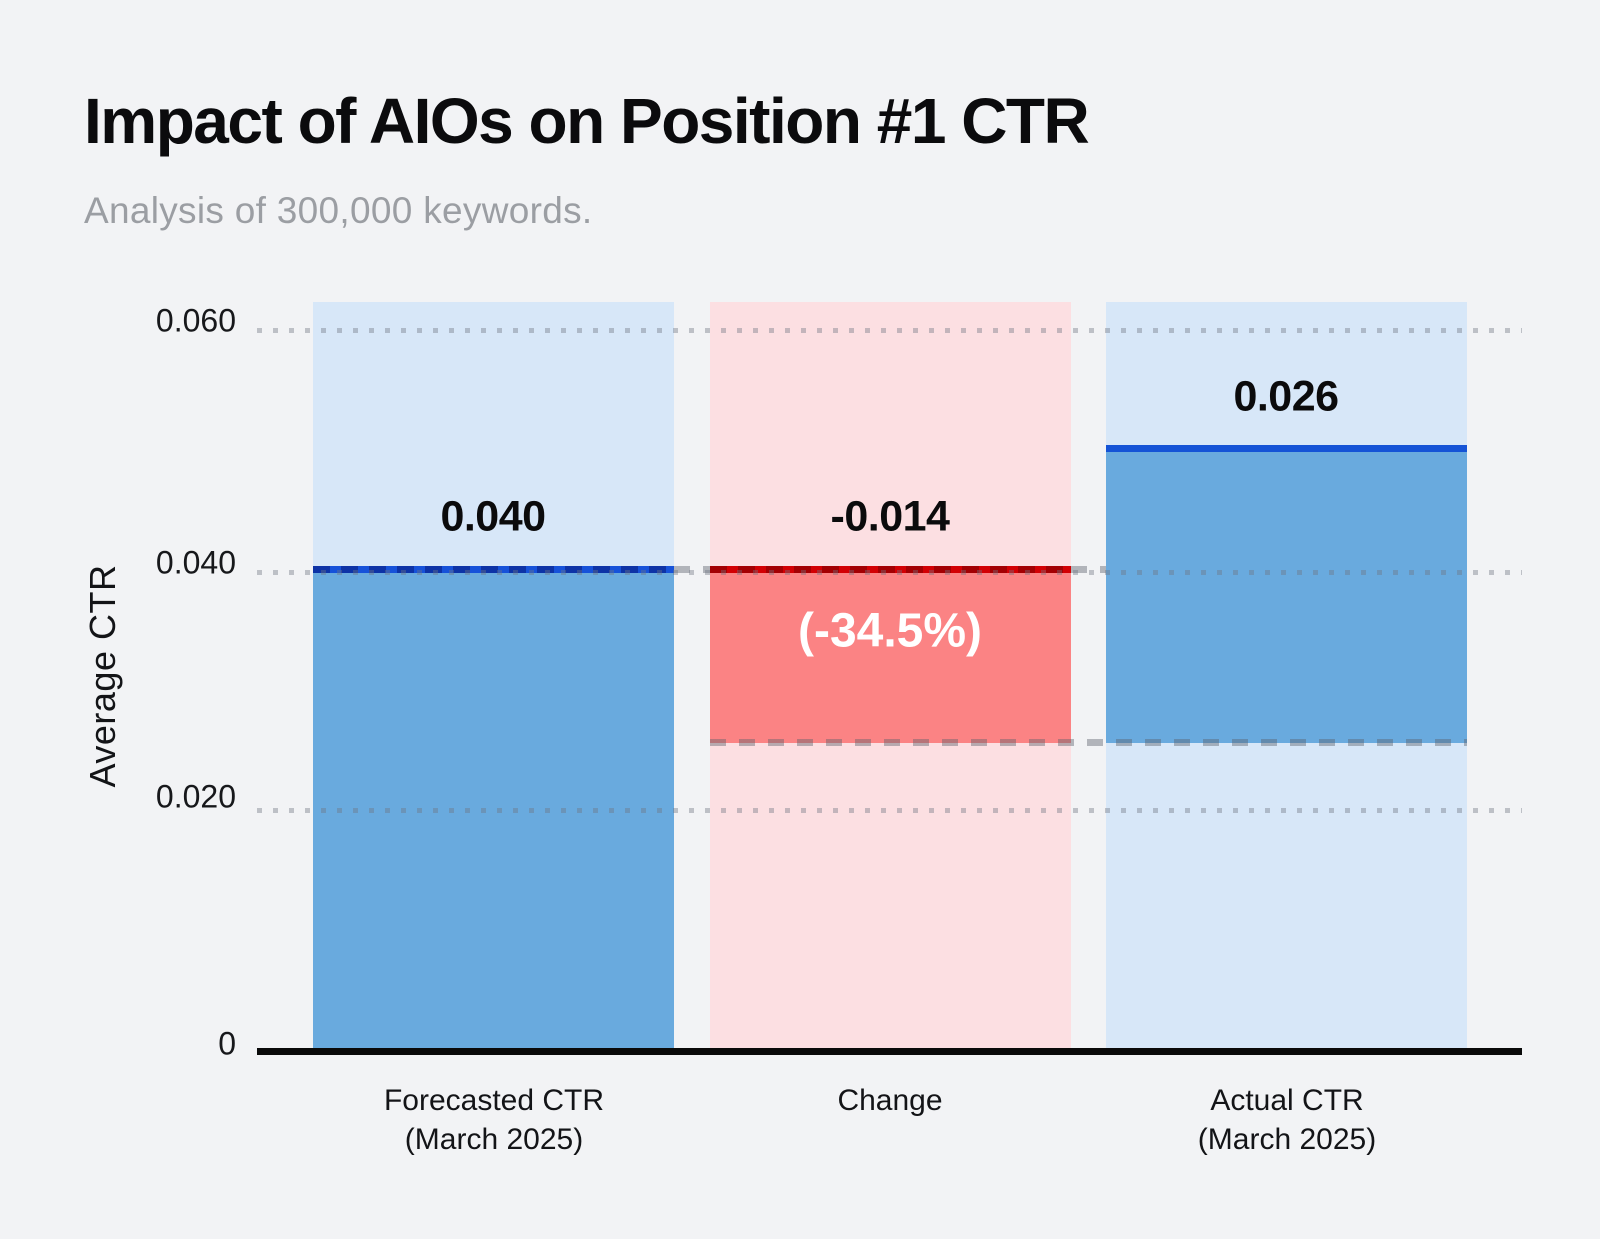 This screenshot has width=1600, height=1239. I want to click on actual-bar-top-line, so click(1286, 448).